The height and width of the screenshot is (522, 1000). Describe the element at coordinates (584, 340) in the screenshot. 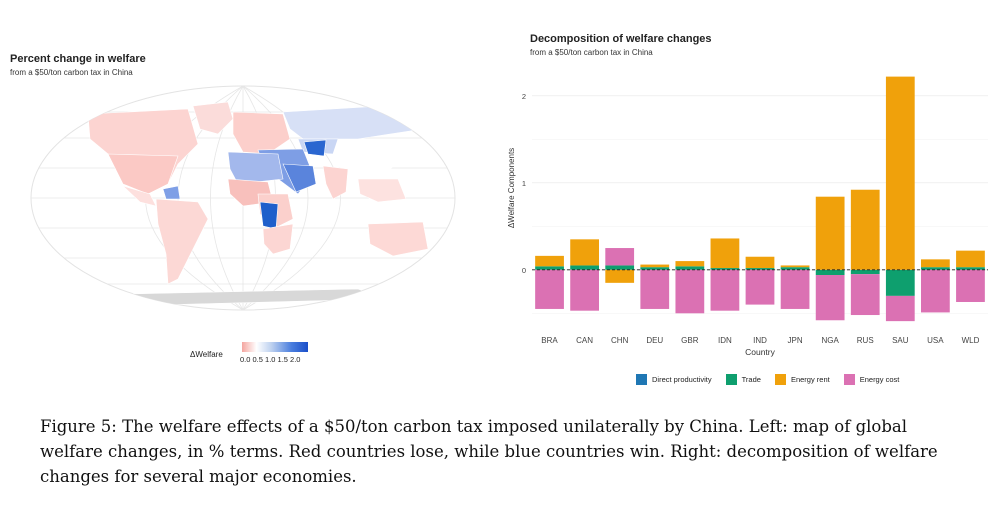

I see `x-tick-label: CAN` at that location.